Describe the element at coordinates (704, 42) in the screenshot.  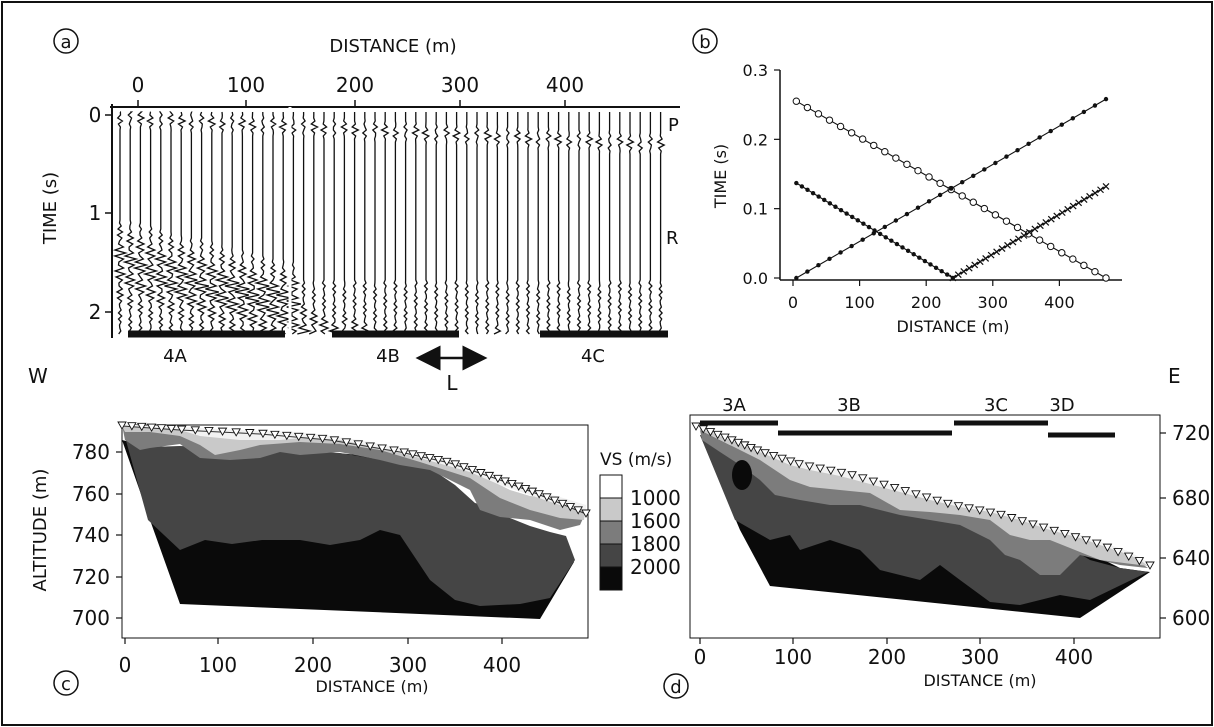
I see `panel-b-letter: b` at that location.